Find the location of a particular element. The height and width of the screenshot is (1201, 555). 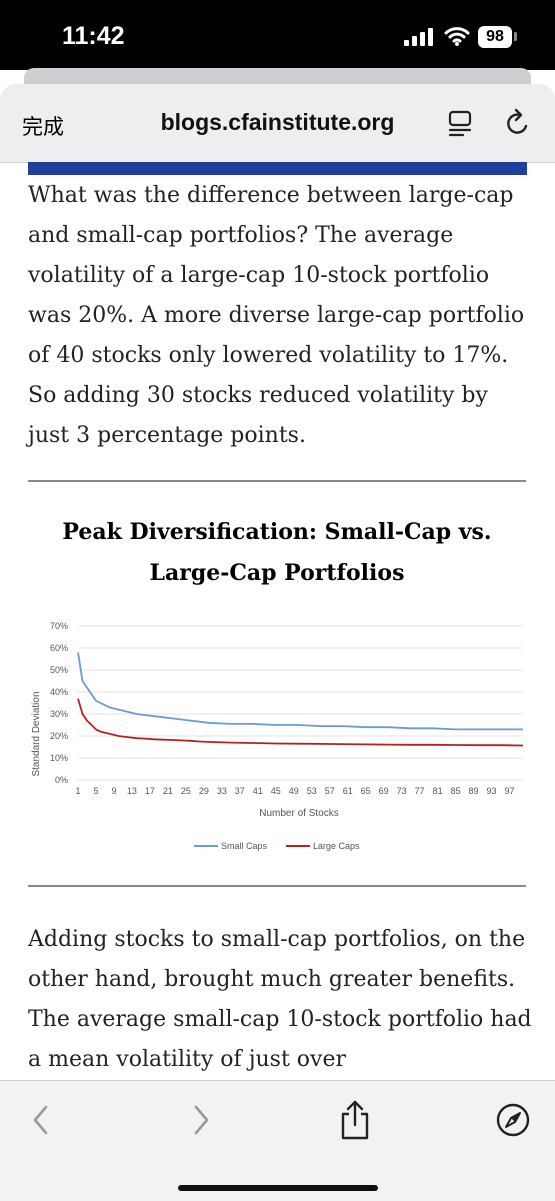

y-tick-label: 0% is located at coordinates (61, 780).